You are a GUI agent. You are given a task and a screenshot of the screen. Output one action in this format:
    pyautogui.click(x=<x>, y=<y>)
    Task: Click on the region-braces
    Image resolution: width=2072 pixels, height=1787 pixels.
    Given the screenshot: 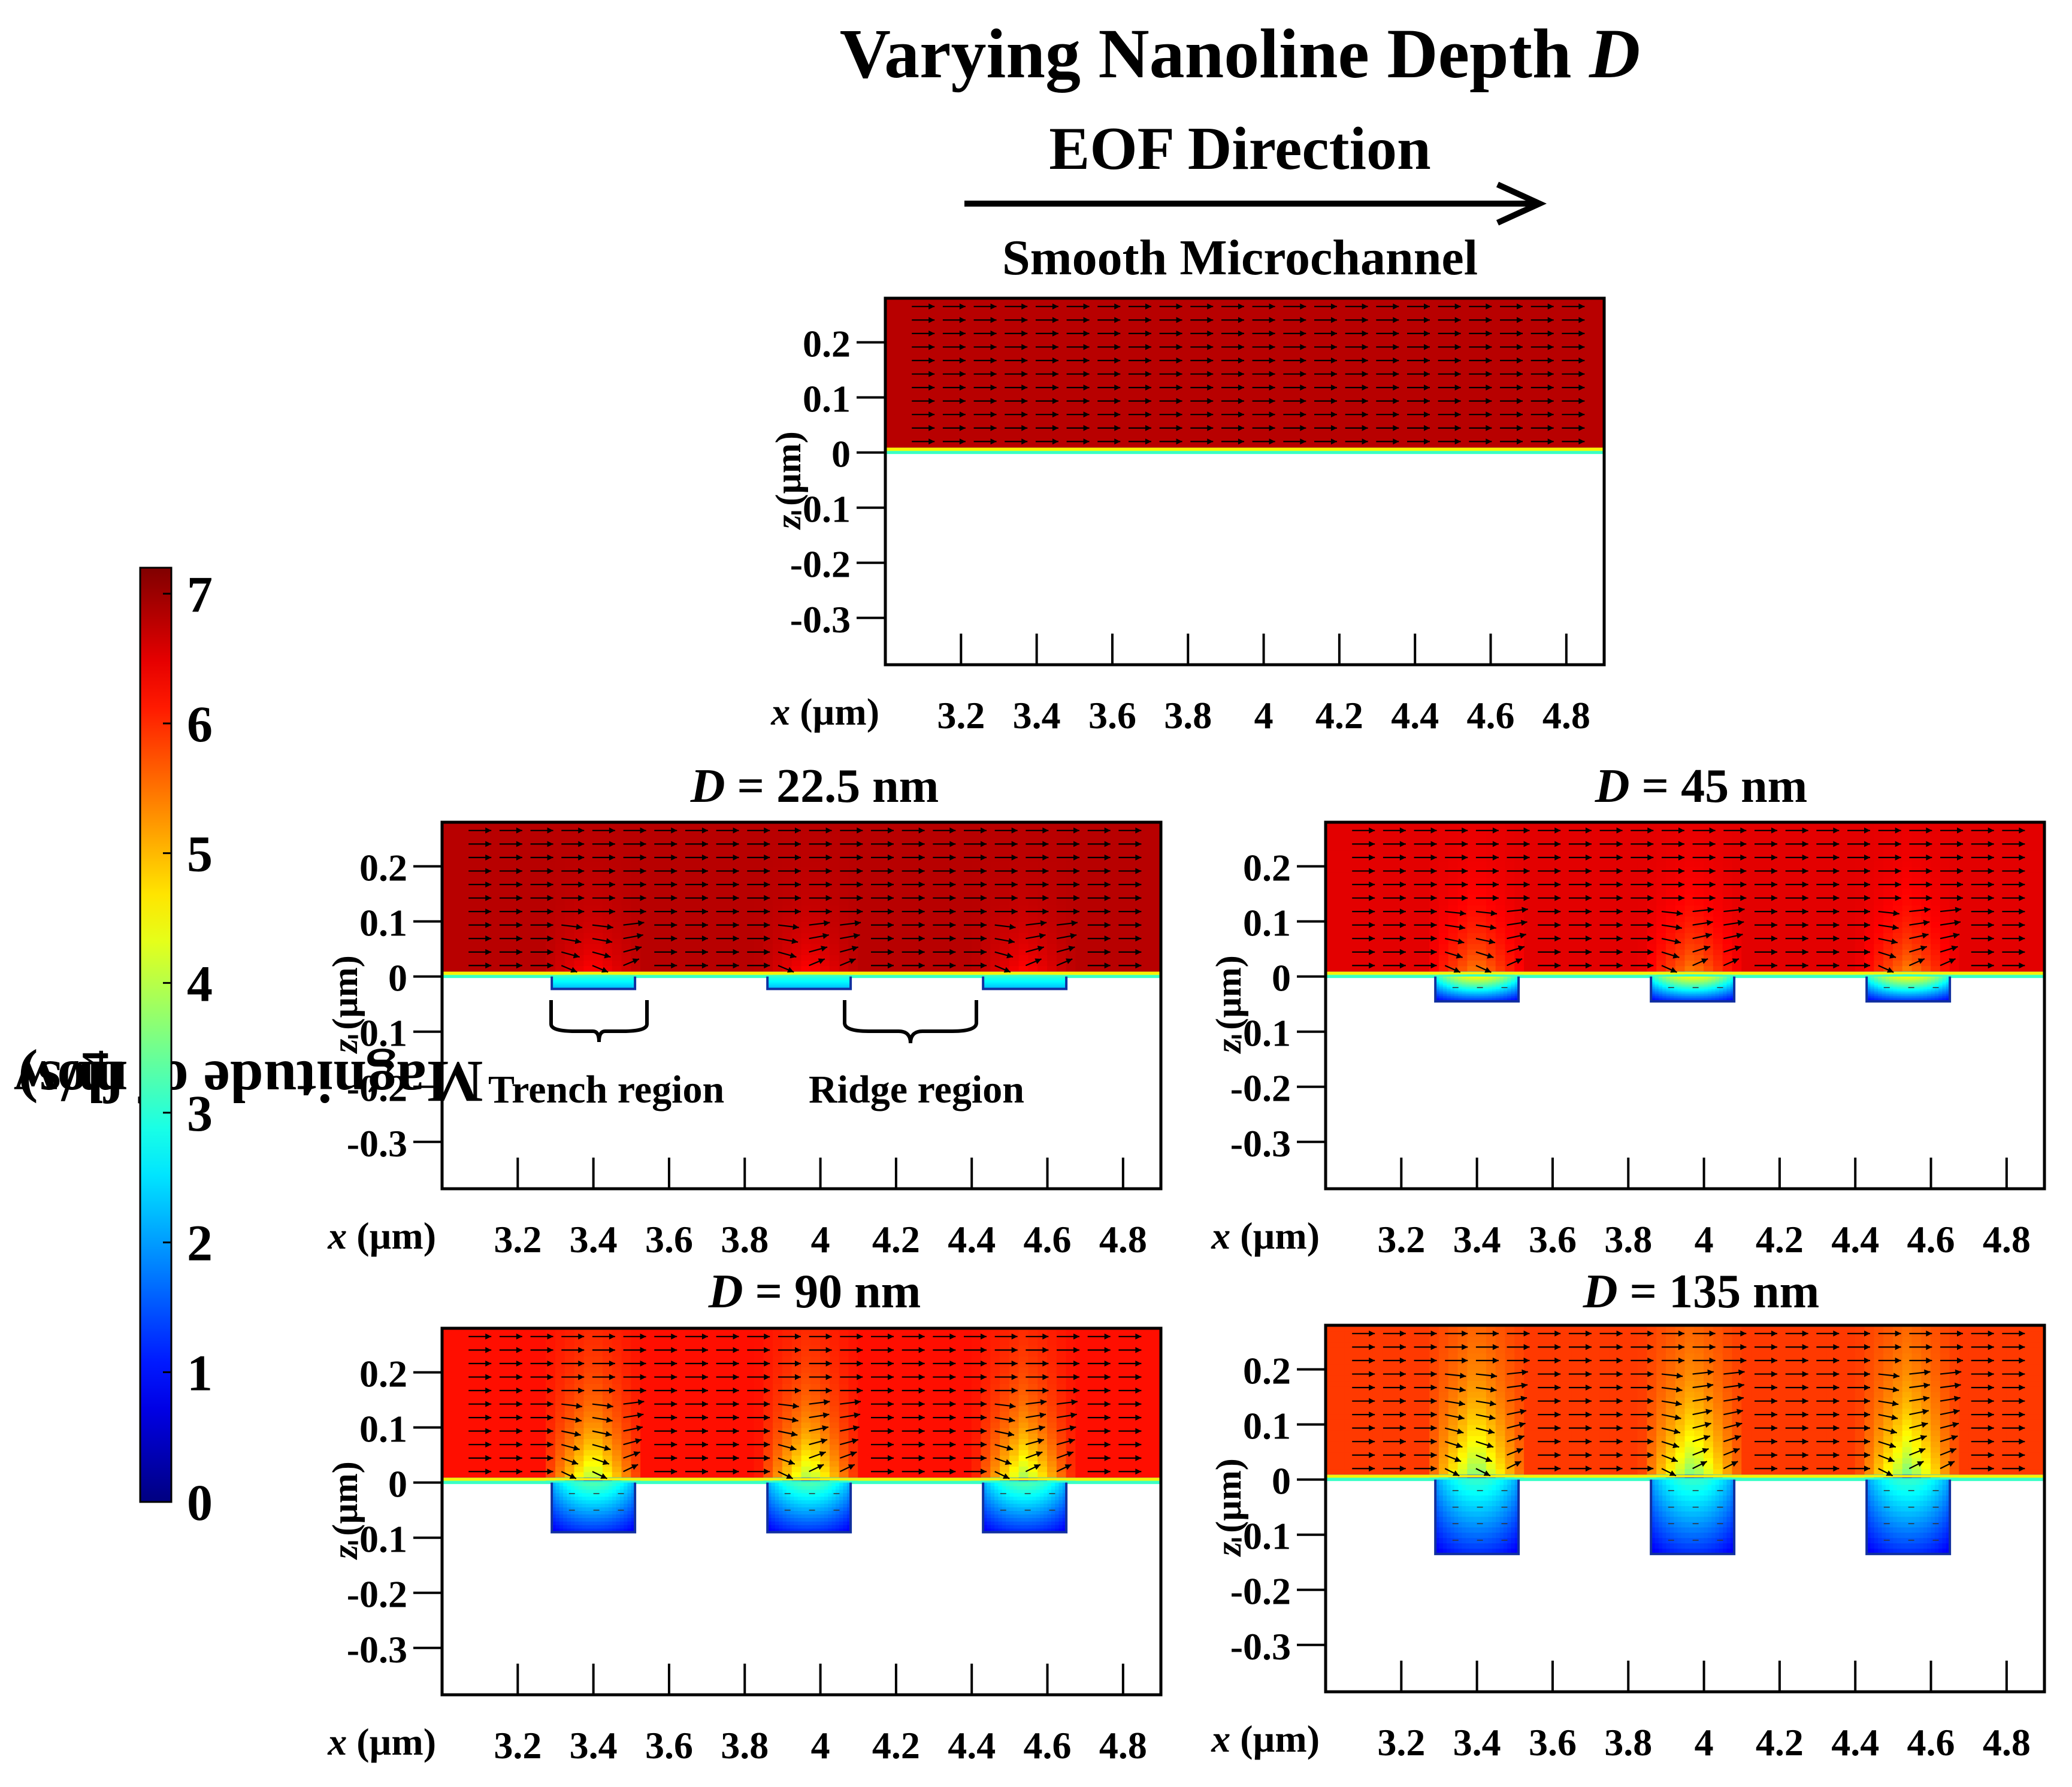 What is the action you would take?
    pyautogui.click(x=599, y=1022)
    